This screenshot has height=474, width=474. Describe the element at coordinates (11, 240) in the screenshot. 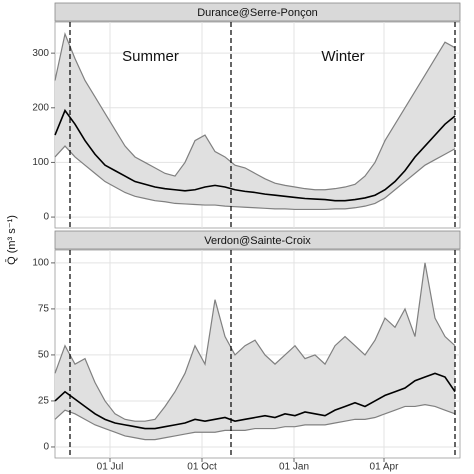

I see `y-axis-label: Q̄ (m³ s⁻¹)` at that location.